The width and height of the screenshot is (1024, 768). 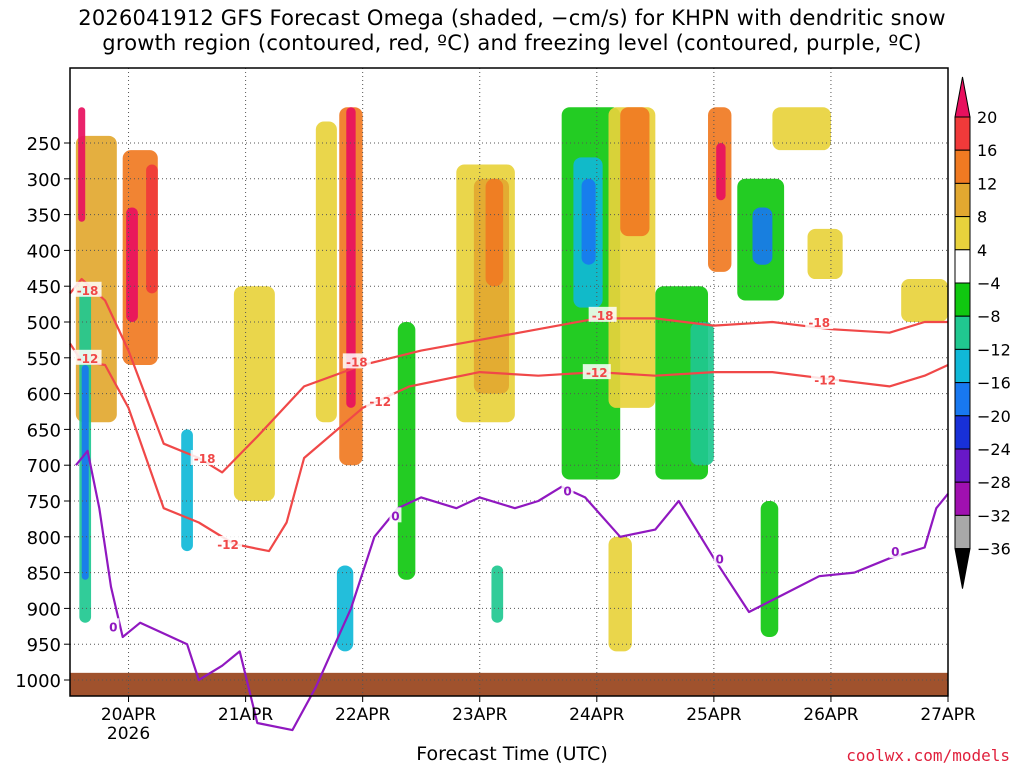 What do you see at coordinates (44, 144) in the screenshot?
I see `y-tick-label: 250` at bounding box center [44, 144].